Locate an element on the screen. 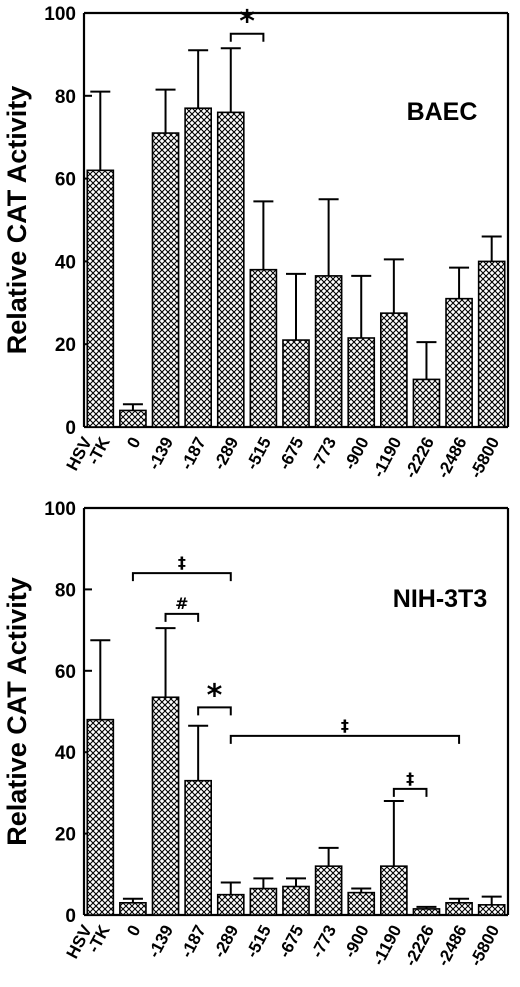 The image size is (520, 987). panel-title: NIH-3T3 is located at coordinates (440, 599).